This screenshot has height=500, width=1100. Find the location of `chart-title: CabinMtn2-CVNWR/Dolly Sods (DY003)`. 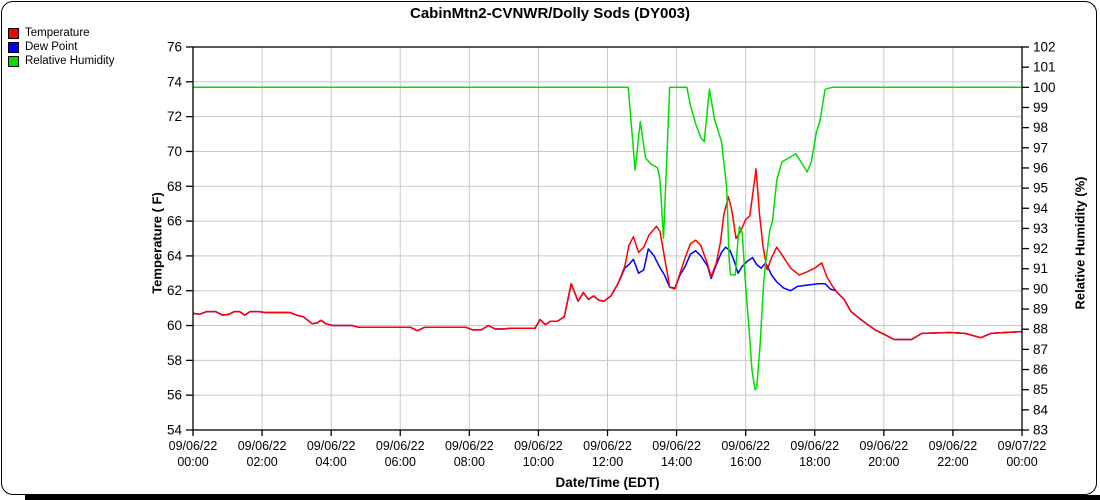

chart-title: CabinMtn2-CVNWR/Dolly Sods (DY003) is located at coordinates (550, 13).